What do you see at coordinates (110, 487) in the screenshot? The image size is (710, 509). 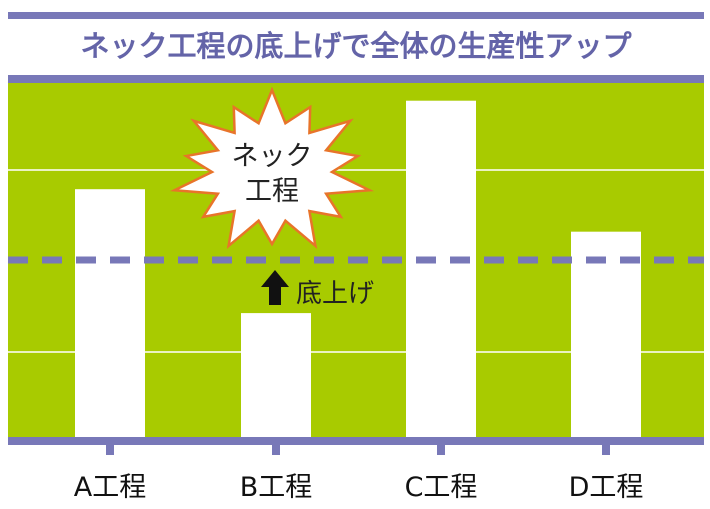 I see `x-tick-label: A工程` at bounding box center [110, 487].